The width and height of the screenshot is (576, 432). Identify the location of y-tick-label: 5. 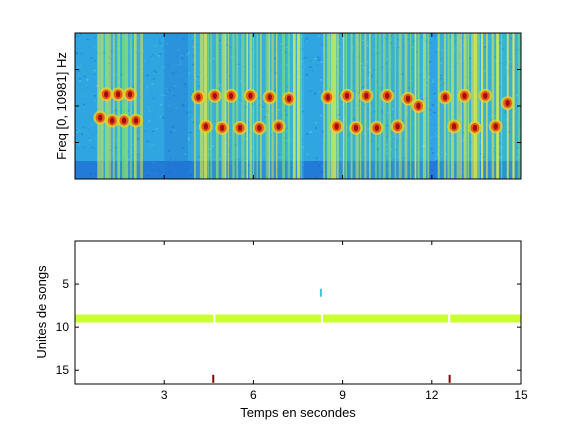
(65, 284).